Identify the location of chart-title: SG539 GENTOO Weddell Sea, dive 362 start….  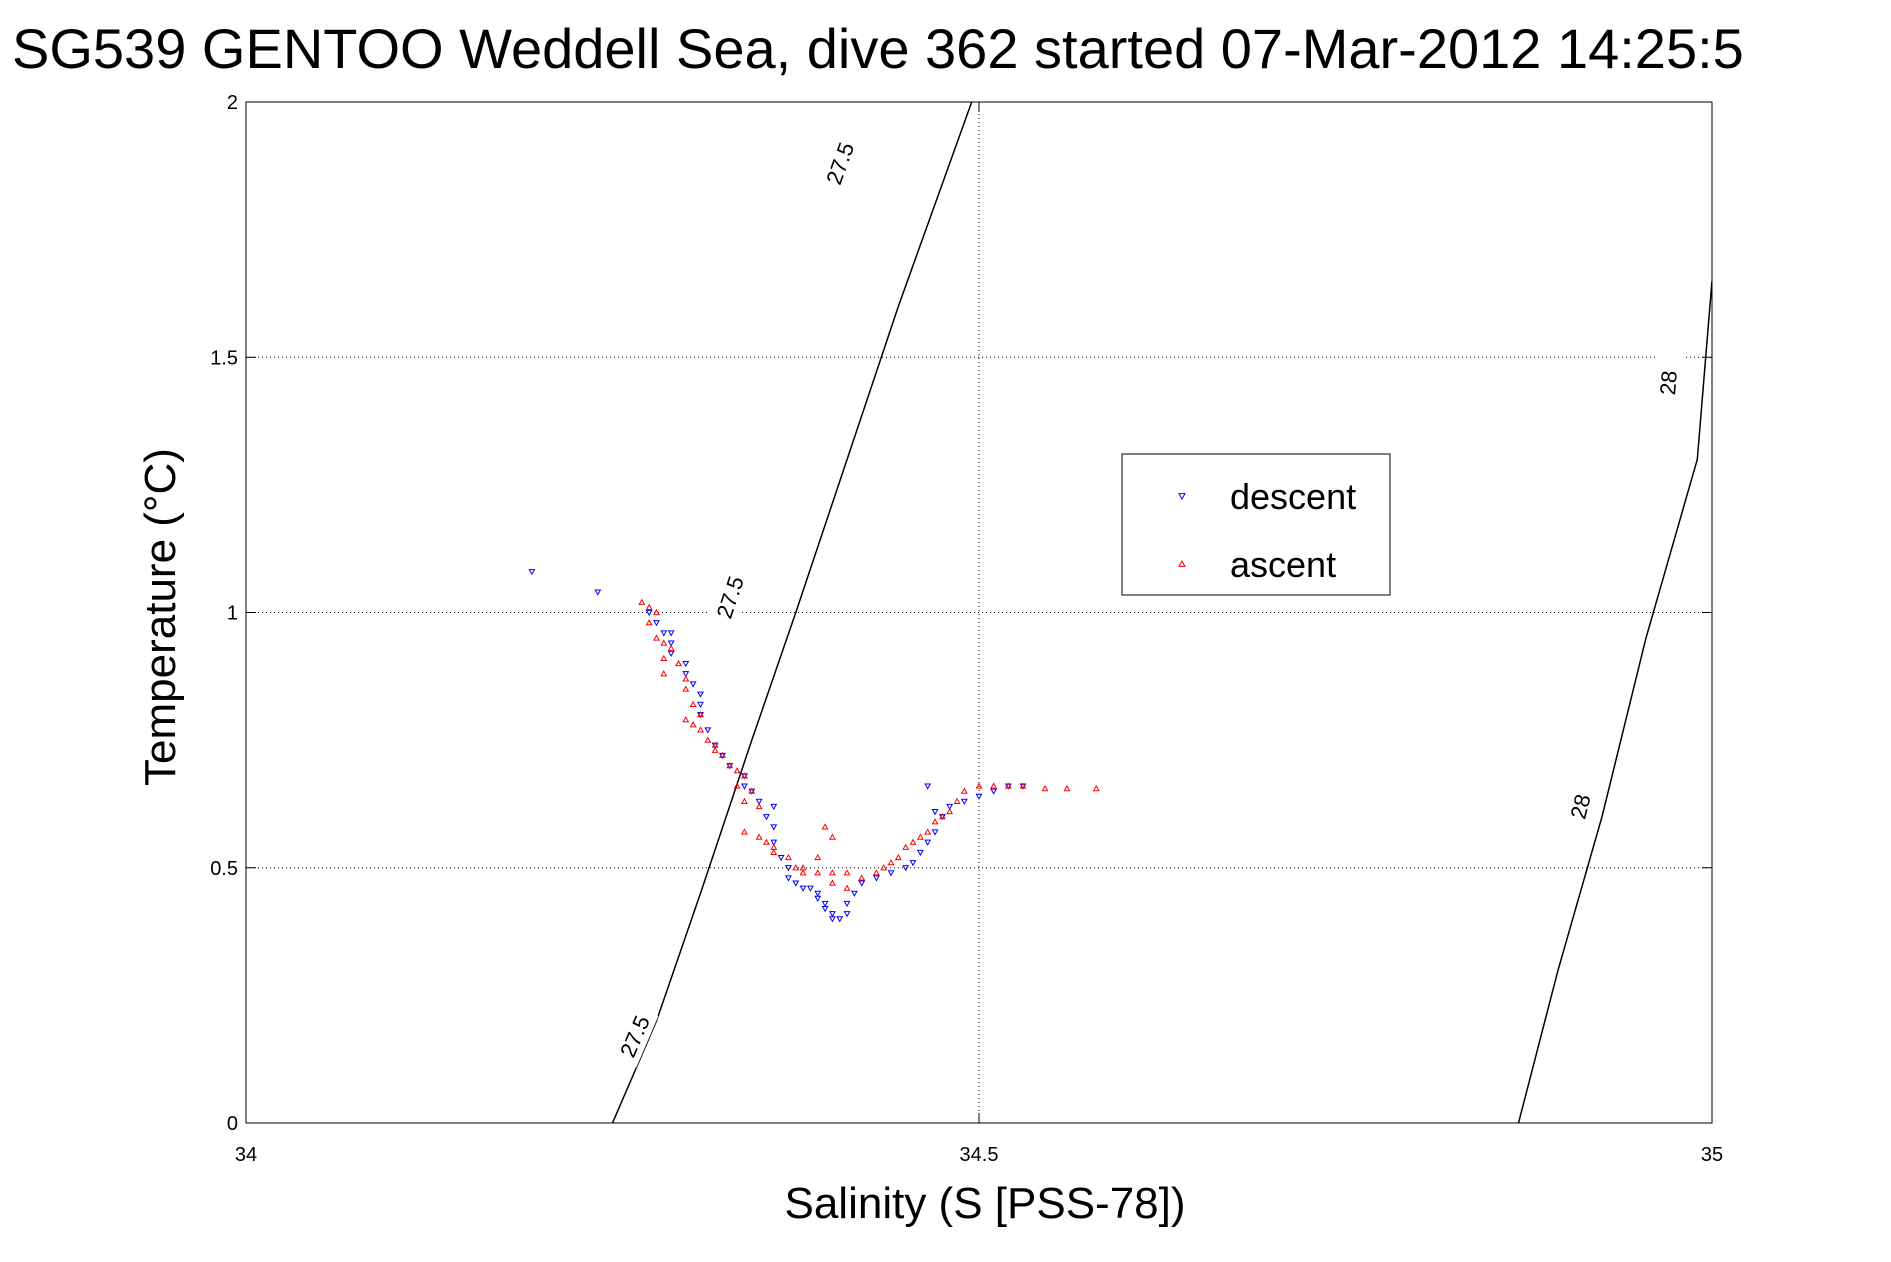
(878, 48).